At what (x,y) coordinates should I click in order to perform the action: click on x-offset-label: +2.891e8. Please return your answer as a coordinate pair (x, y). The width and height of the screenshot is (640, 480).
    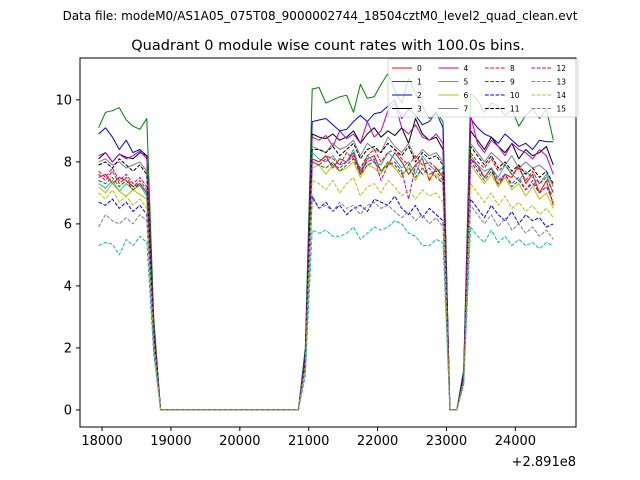
    Looking at the image, I should click on (544, 462).